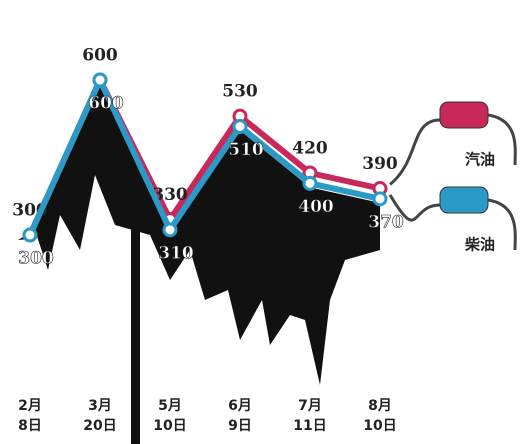 This screenshot has width=526, height=444. What do you see at coordinates (36, 259) in the screenshot?
I see `data-label: 300` at bounding box center [36, 259].